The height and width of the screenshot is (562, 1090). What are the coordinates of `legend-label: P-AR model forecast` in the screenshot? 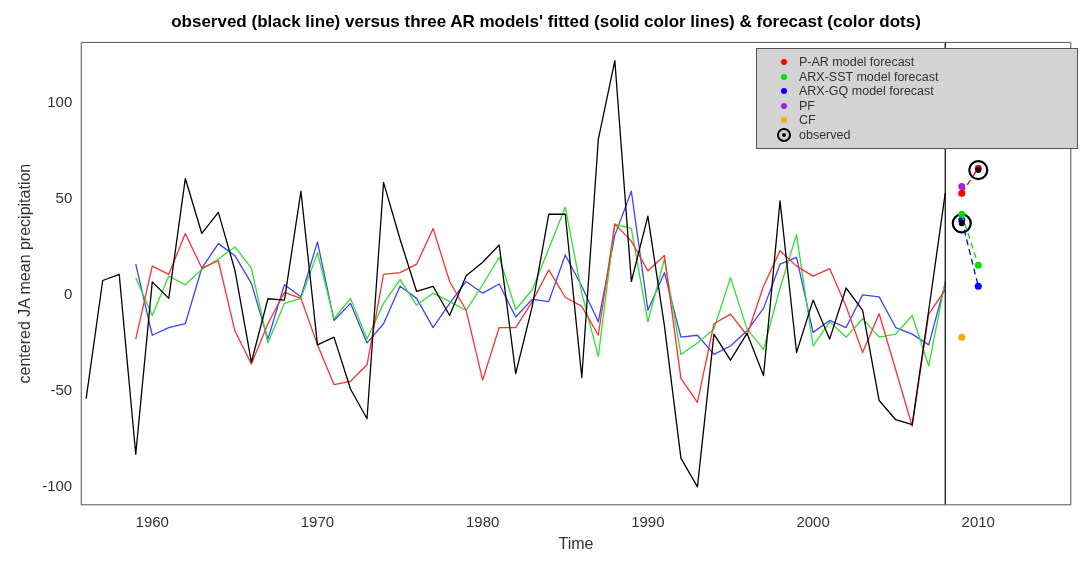 It's located at (857, 62).